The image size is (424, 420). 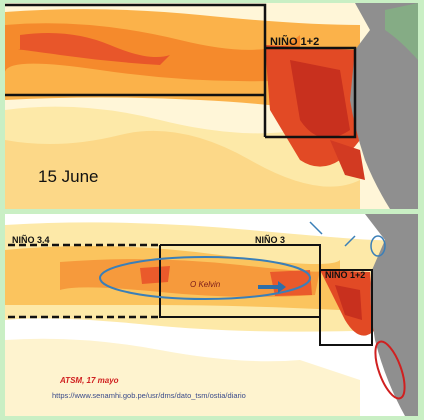 I want to click on region-label: NIÑO 3.4, so click(x=31, y=240).